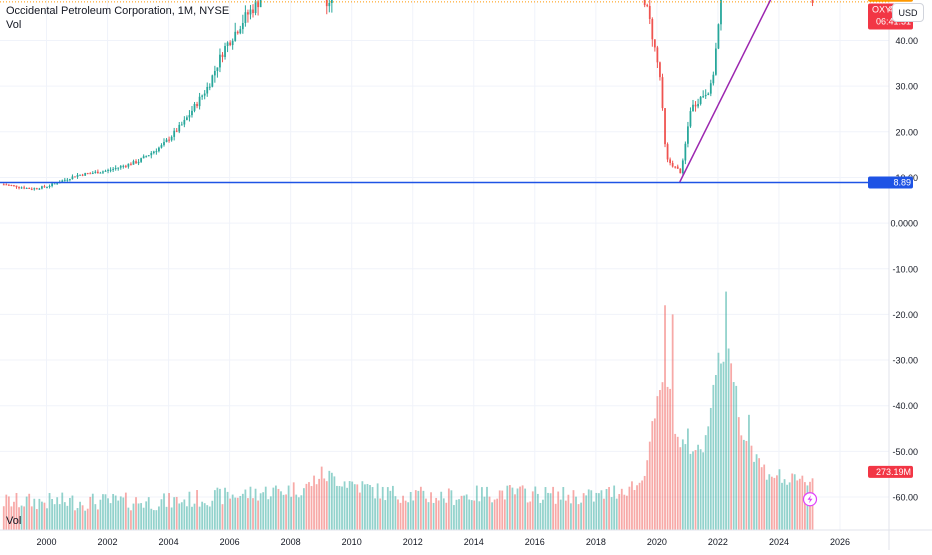 This screenshot has height=555, width=932. What do you see at coordinates (908, 12) in the screenshot?
I see `currency-button: USD` at bounding box center [908, 12].